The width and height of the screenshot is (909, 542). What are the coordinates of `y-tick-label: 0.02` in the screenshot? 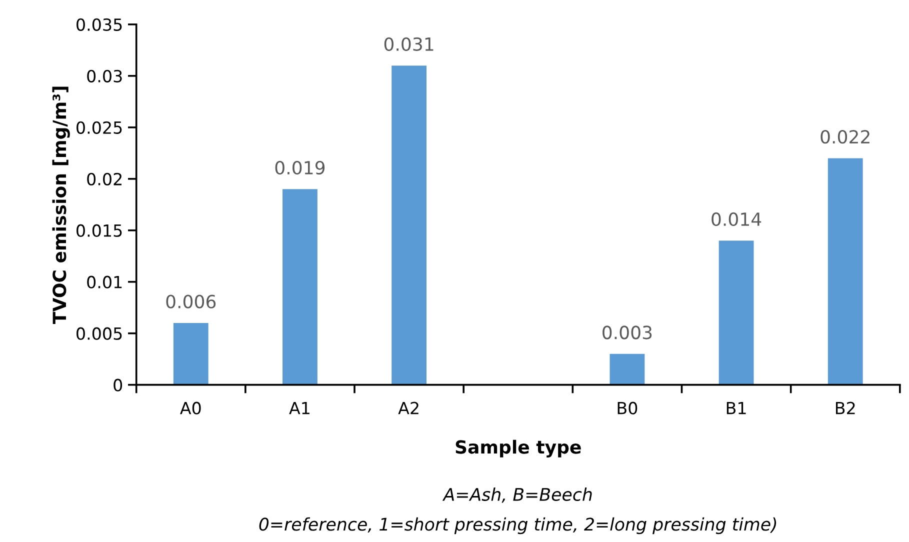 It's located at (104, 179).